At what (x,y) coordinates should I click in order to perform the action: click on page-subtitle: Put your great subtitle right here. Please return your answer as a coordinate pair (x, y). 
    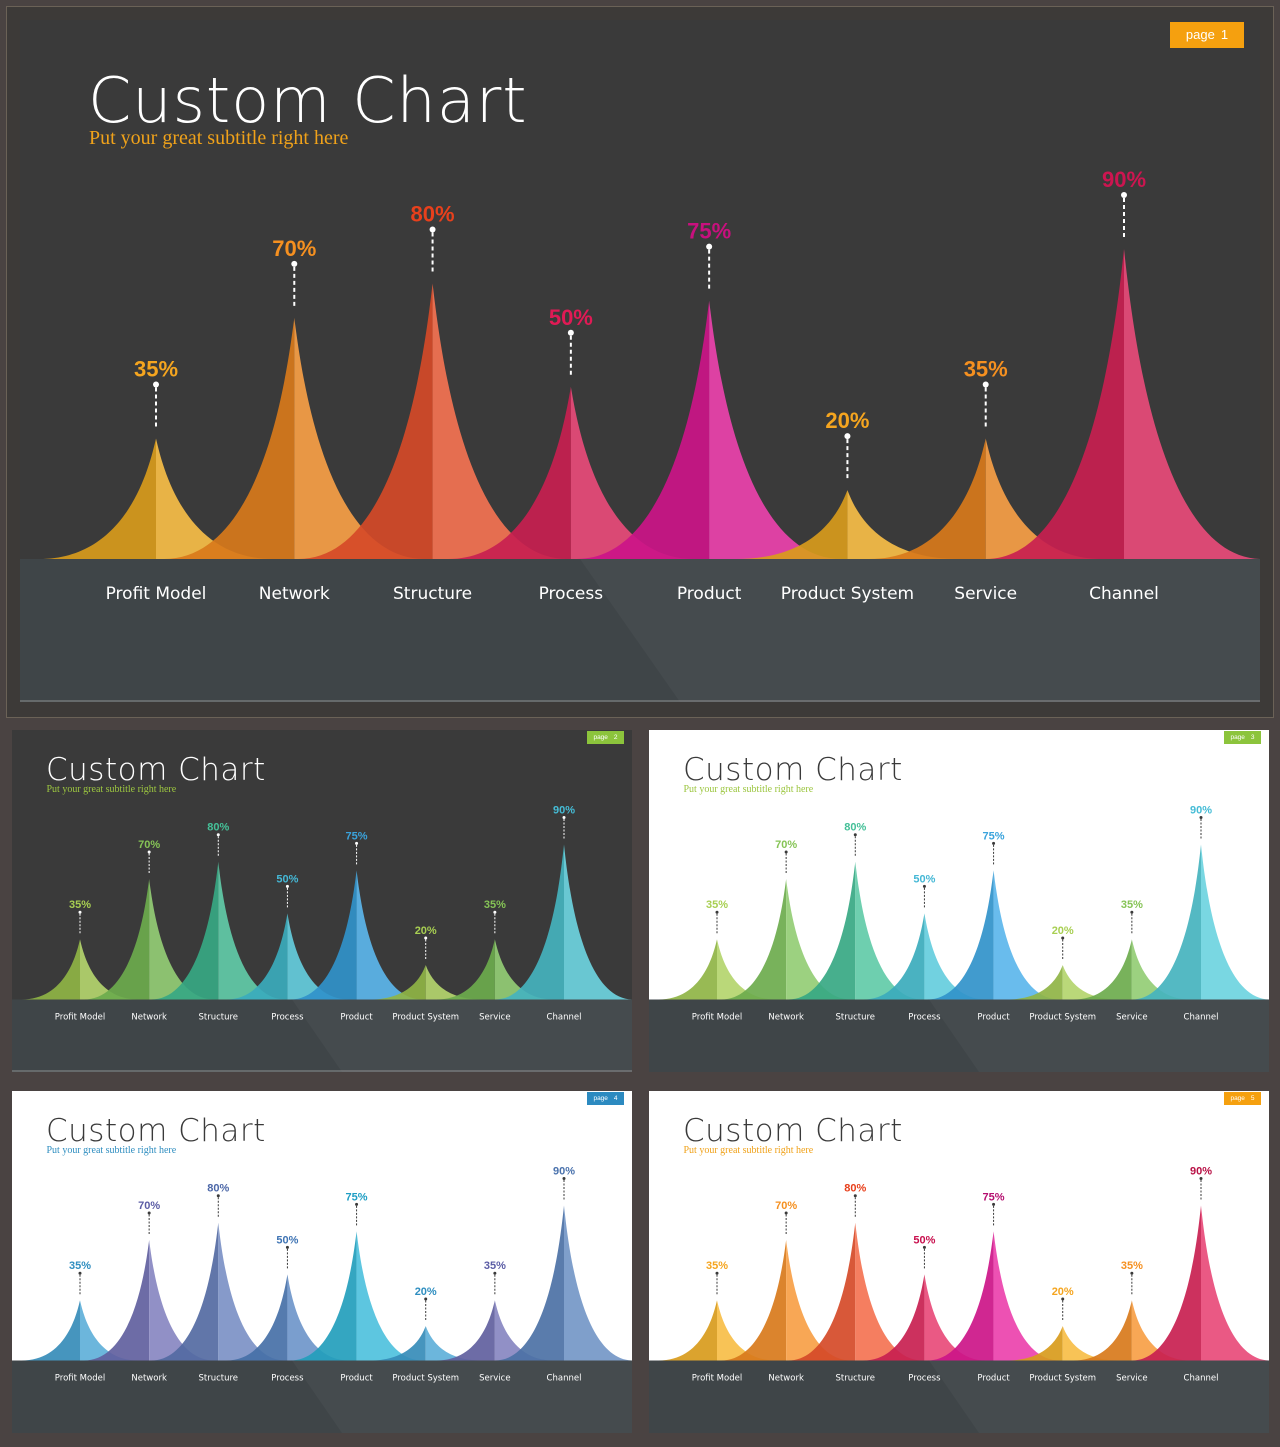
    Looking at the image, I should click on (111, 789).